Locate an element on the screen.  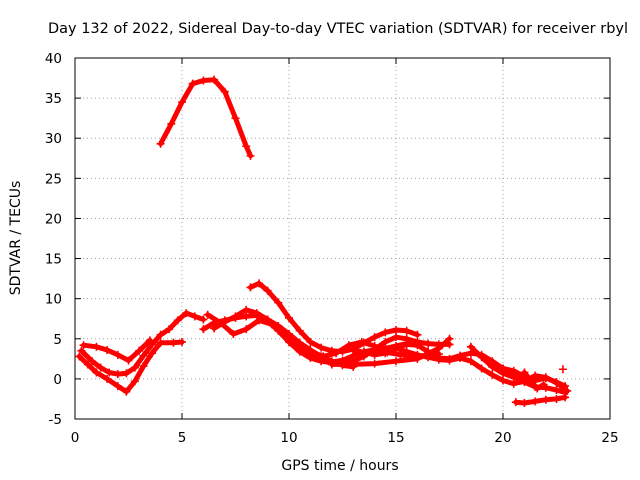
x-tick-label: 25 is located at coordinates (609, 438).